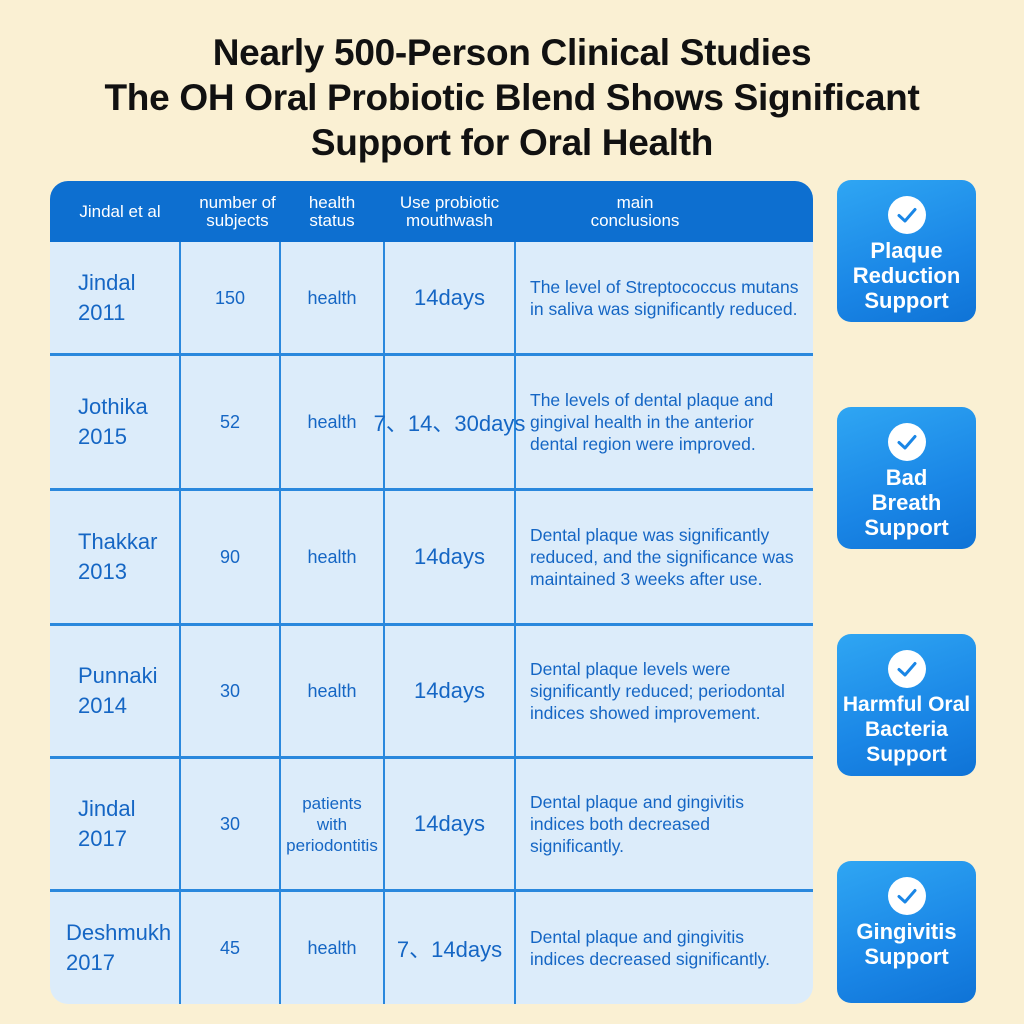  What do you see at coordinates (237, 211) in the screenshot?
I see `header-subjects: number of subjects` at bounding box center [237, 211].